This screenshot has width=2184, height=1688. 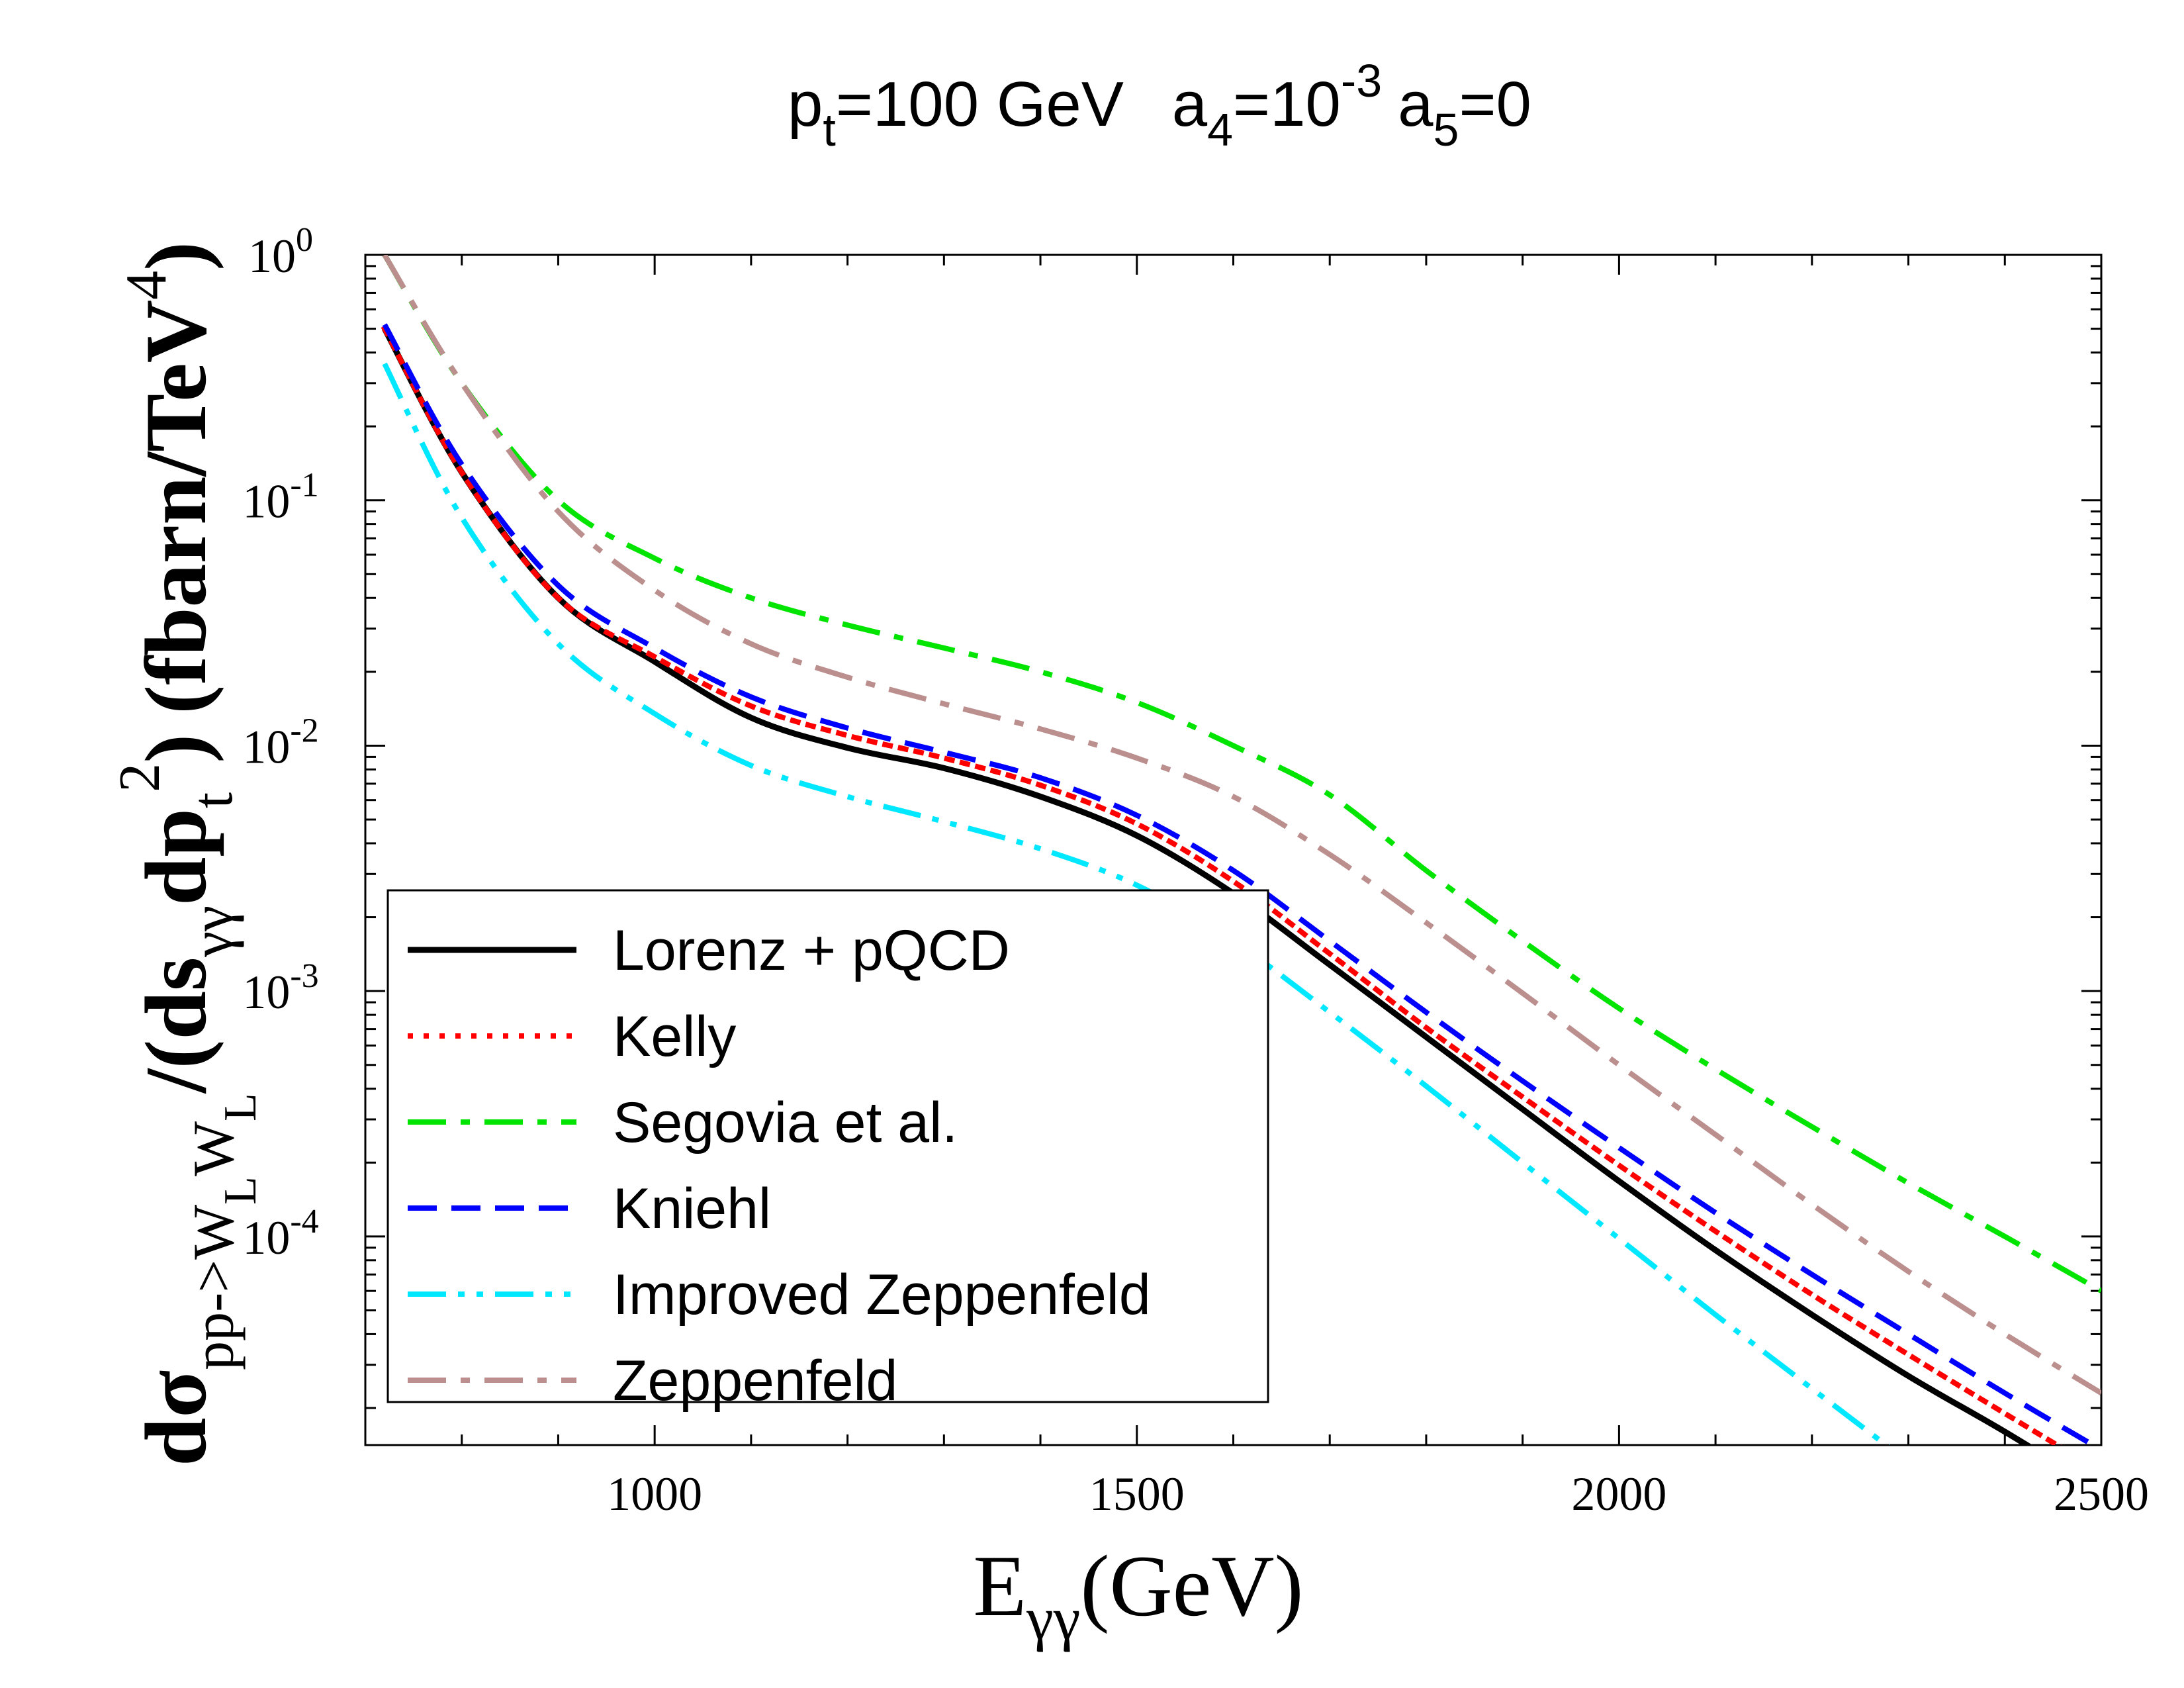 What do you see at coordinates (1287, 104) in the screenshot?
I see `title-a4-value: =10` at bounding box center [1287, 104].